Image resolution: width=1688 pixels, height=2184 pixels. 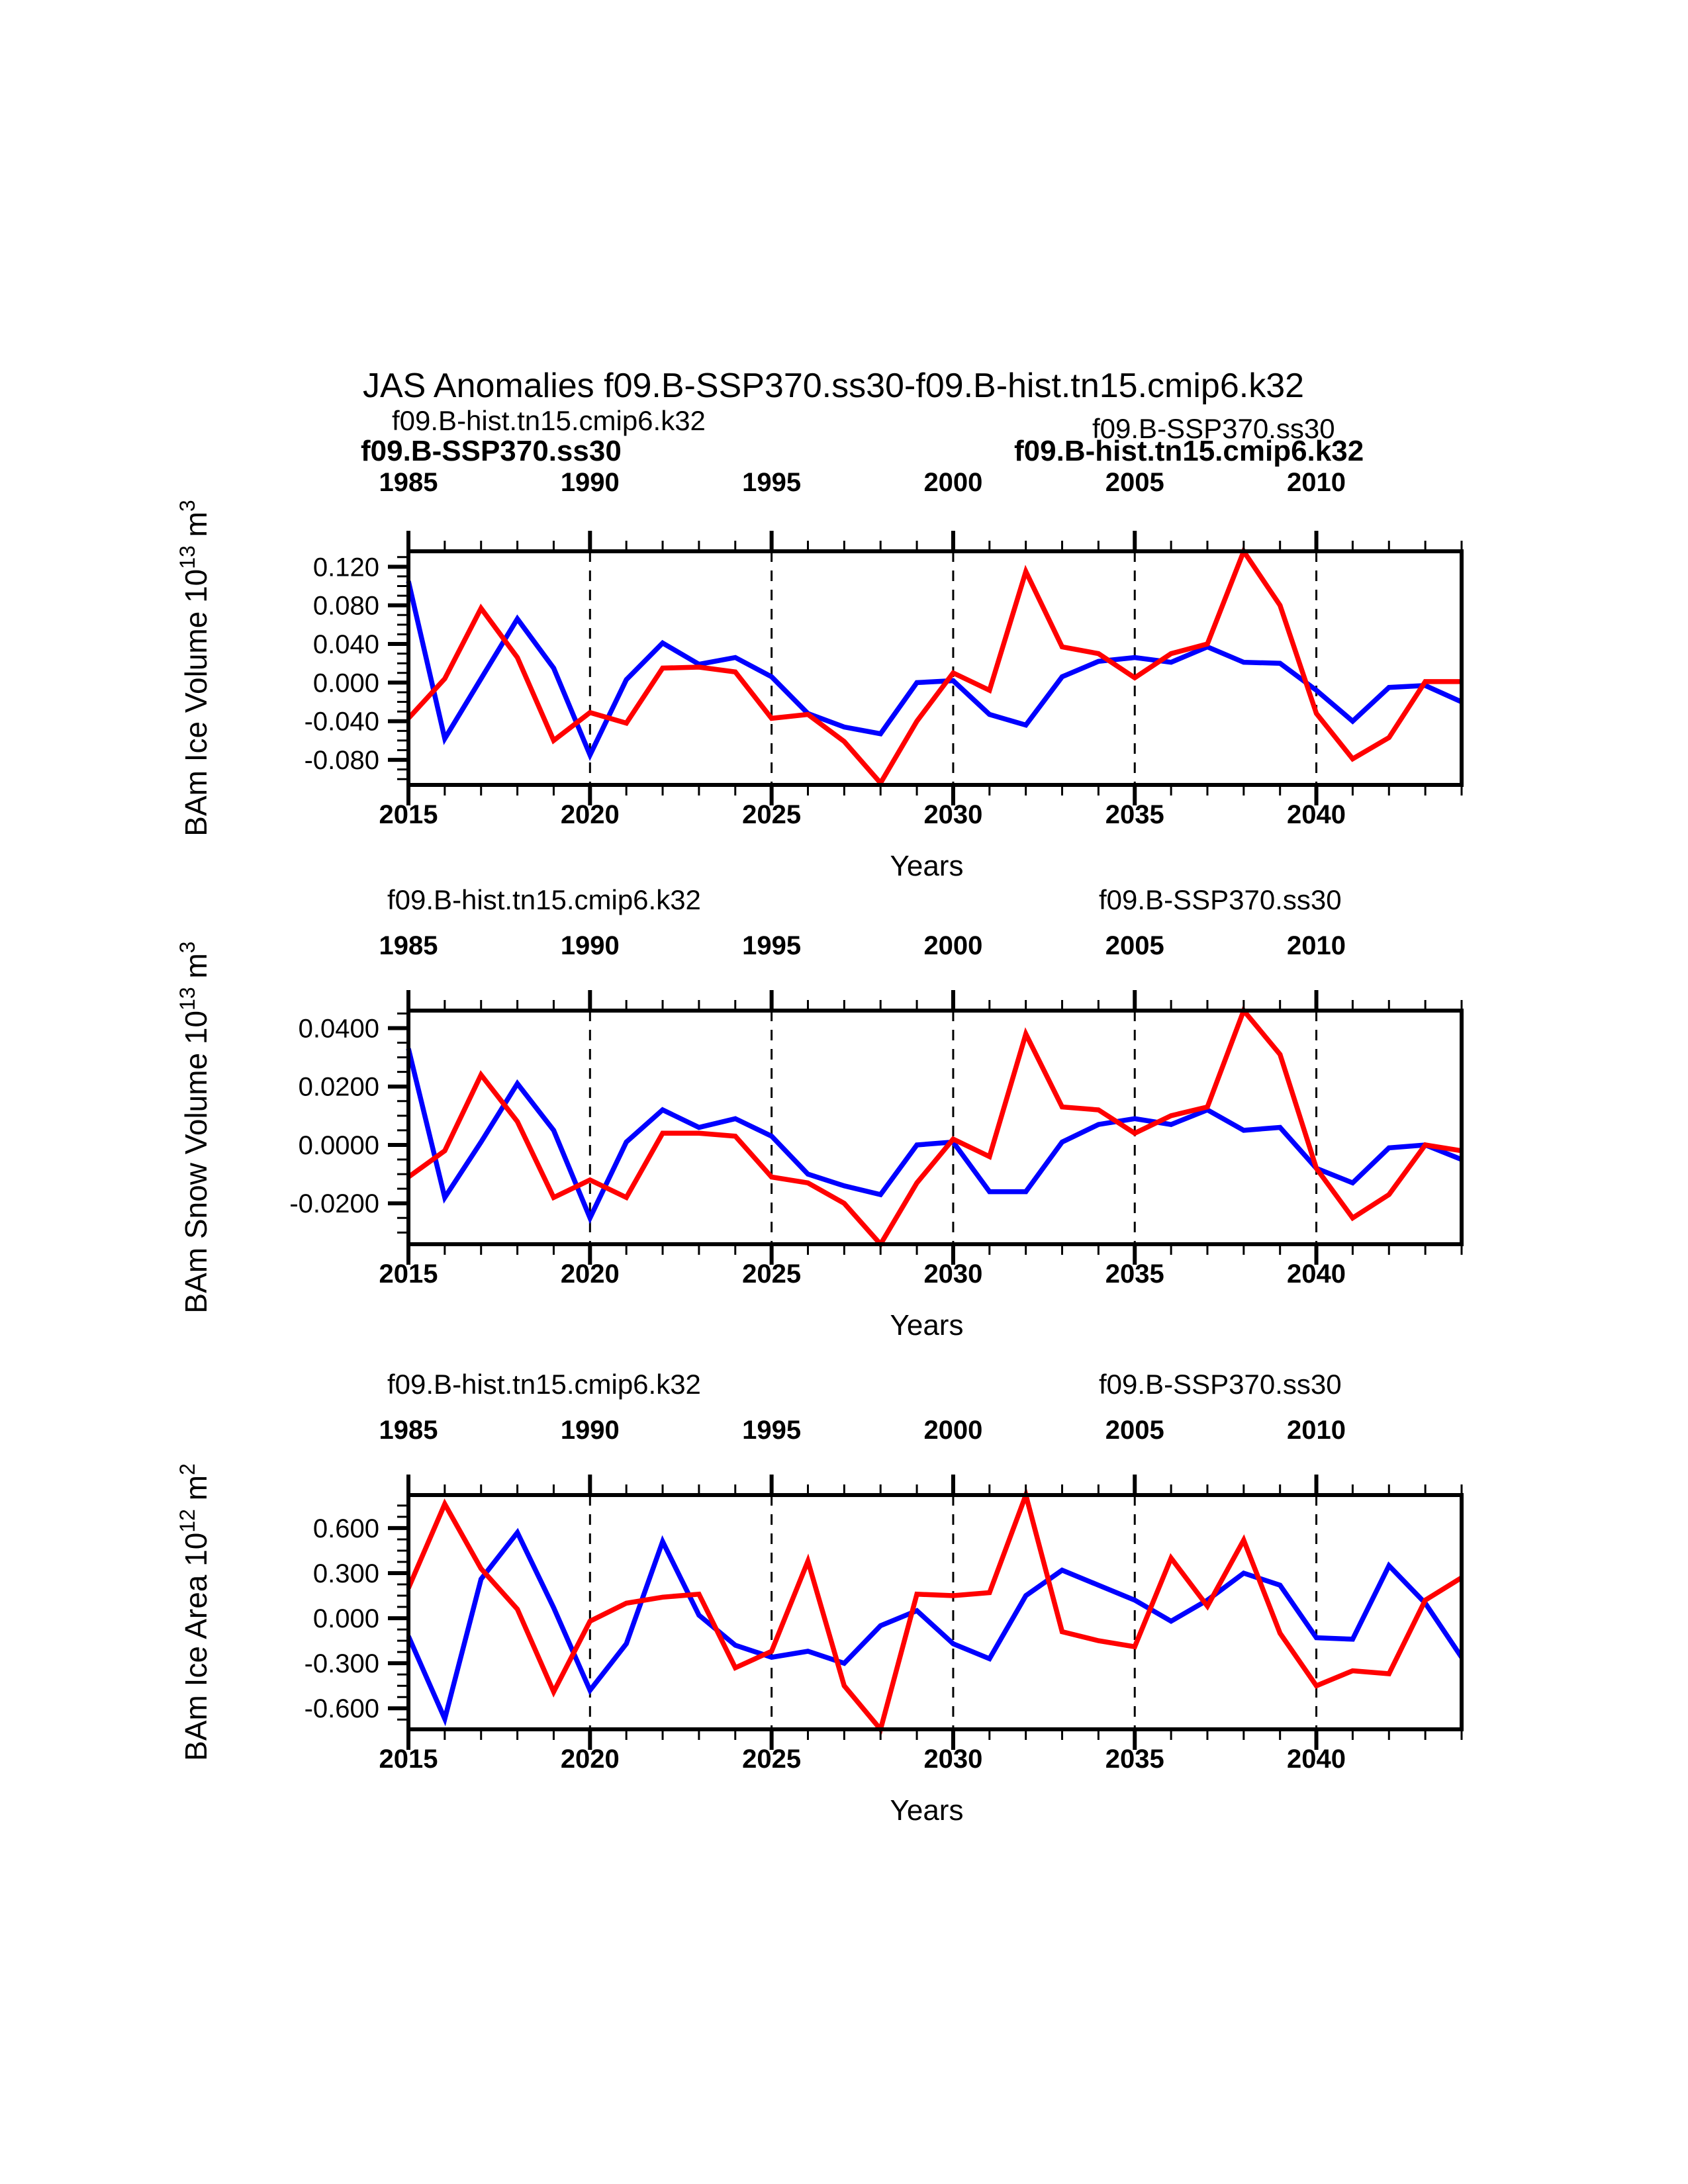 What do you see at coordinates (346, 606) in the screenshot?
I see `y-tick-label: 0.080` at bounding box center [346, 606].